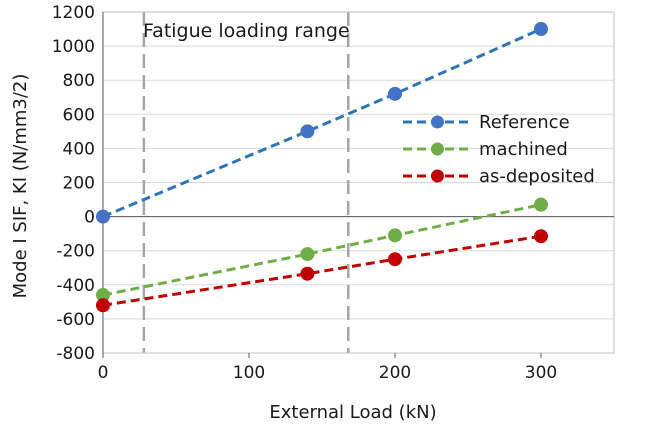  I want to click on y-tick-label: -800, so click(75, 354).